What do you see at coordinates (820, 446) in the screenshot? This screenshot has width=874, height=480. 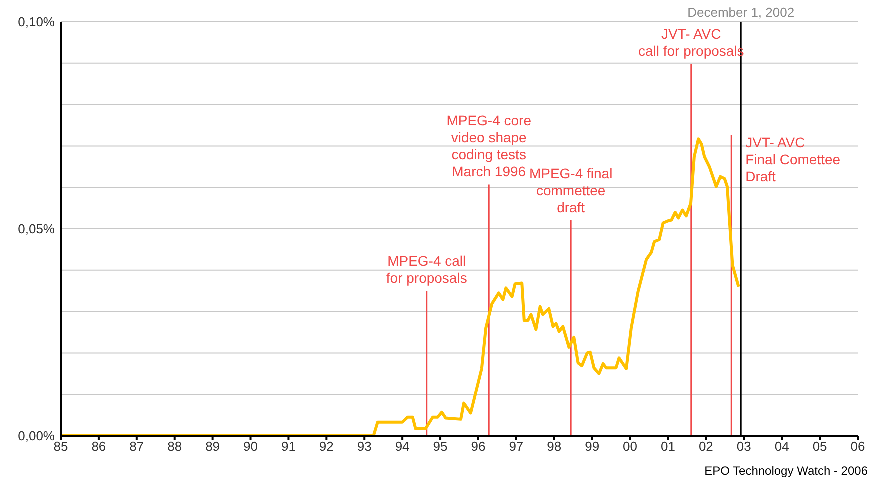 I see `x-tick-label: 05` at bounding box center [820, 446].